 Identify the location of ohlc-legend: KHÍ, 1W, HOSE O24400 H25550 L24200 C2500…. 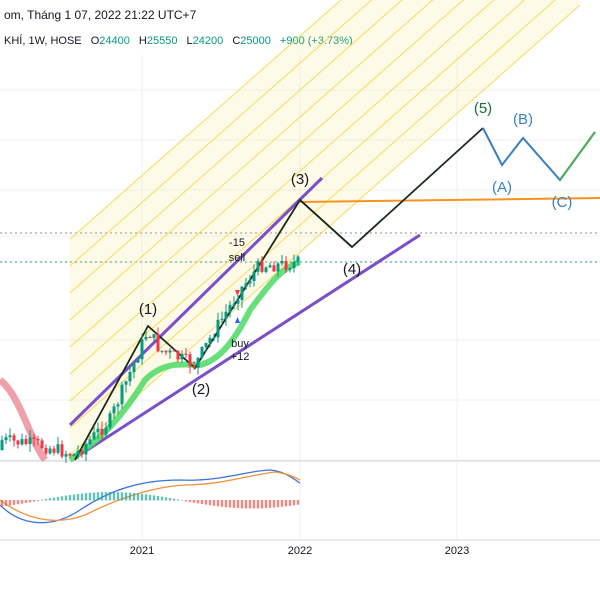
(178, 41).